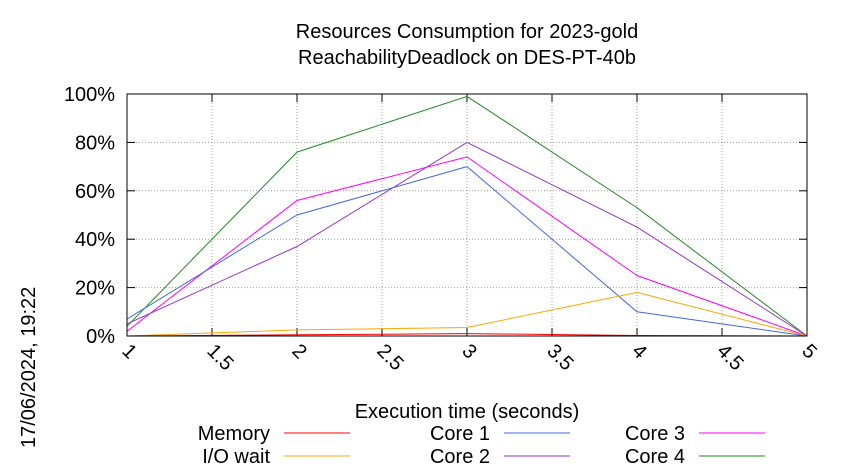 Image resolution: width=850 pixels, height=475 pixels. Describe the element at coordinates (236, 457) in the screenshot. I see `legend-label: I/O wait` at that location.